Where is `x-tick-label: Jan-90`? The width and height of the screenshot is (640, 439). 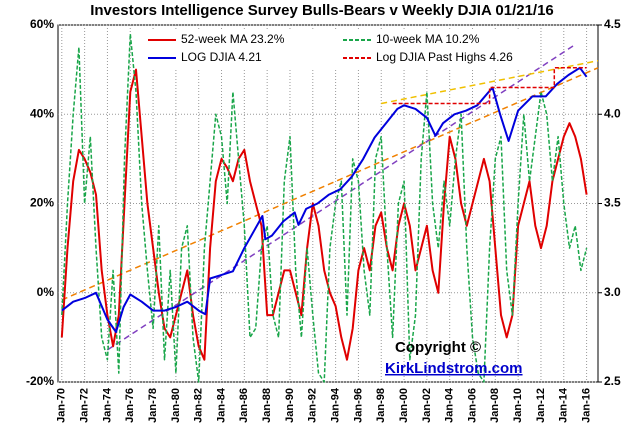 x-tick-label: Jan-90 is located at coordinates (290, 405).